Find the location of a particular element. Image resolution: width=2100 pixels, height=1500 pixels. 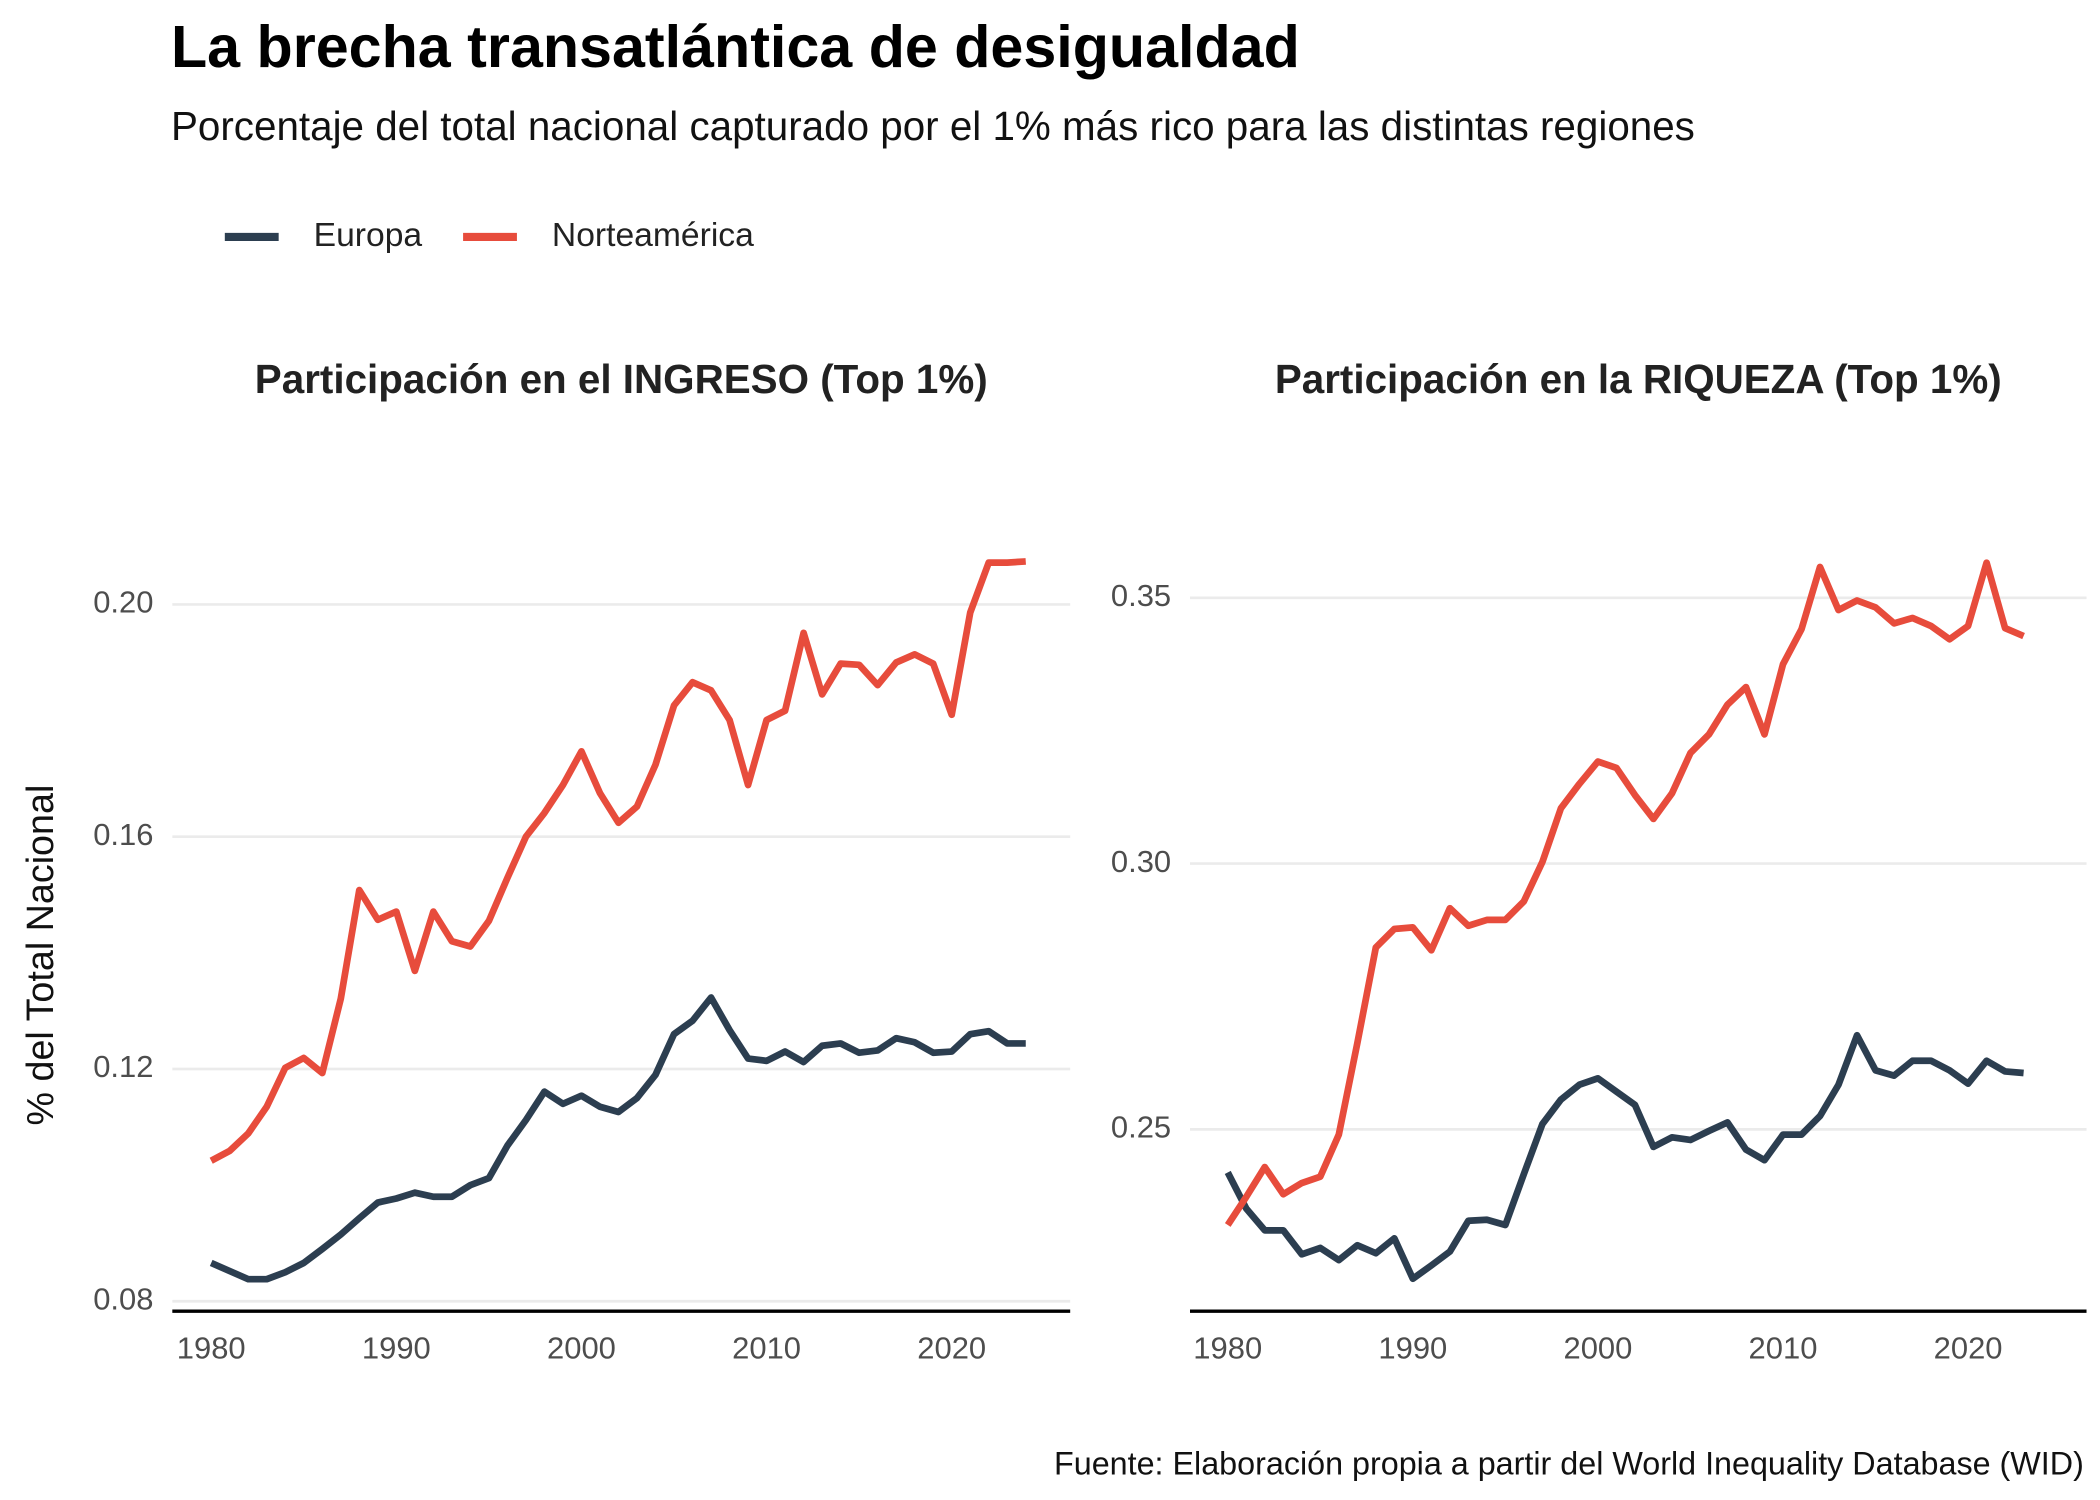

legend-label: Norteamérica is located at coordinates (653, 235).